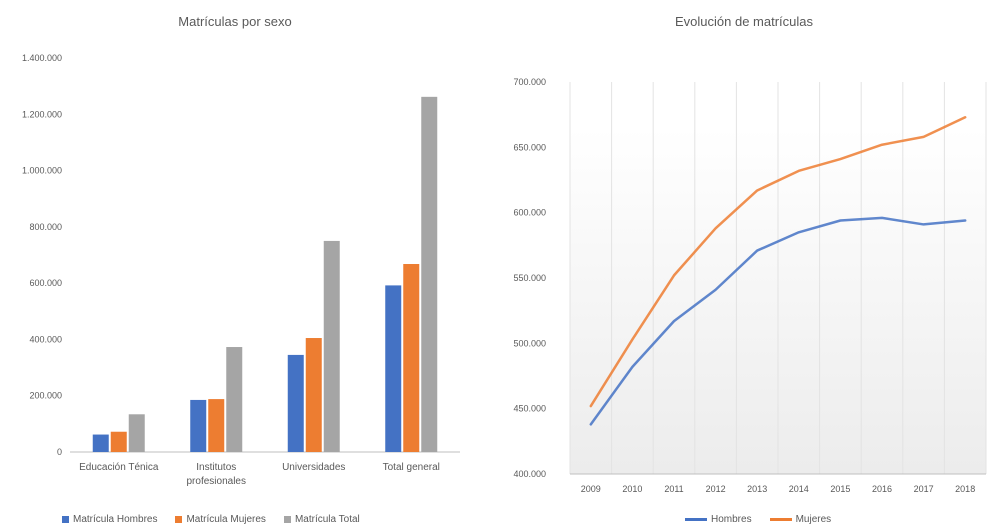  Describe the element at coordinates (42, 171) in the screenshot. I see `y-tick-label: 1.000.000` at that location.